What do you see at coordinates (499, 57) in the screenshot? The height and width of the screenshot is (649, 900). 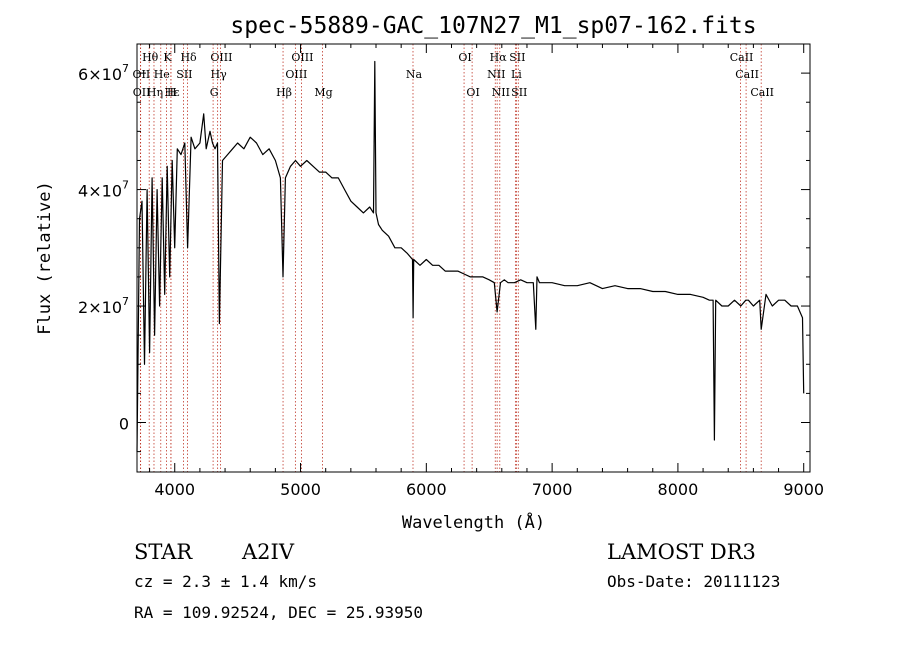 I see `line-label-20: Hα` at bounding box center [499, 57].